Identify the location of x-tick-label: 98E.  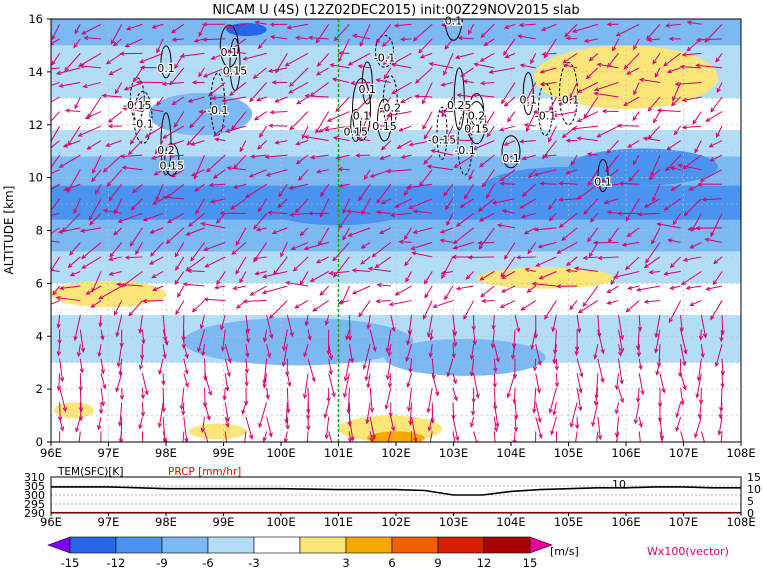
(166, 453).